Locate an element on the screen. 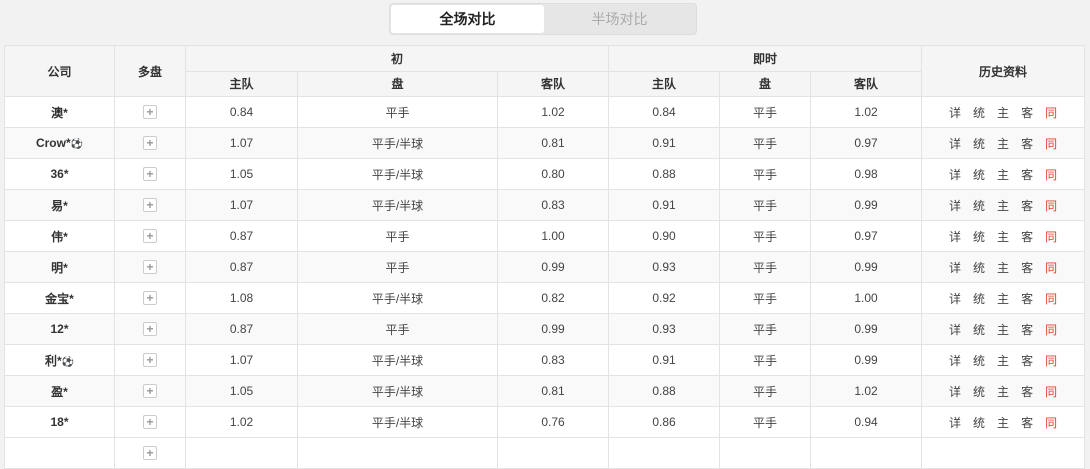 The width and height of the screenshot is (1090, 469). odds-i-line: 平手/半球 is located at coordinates (397, 143).